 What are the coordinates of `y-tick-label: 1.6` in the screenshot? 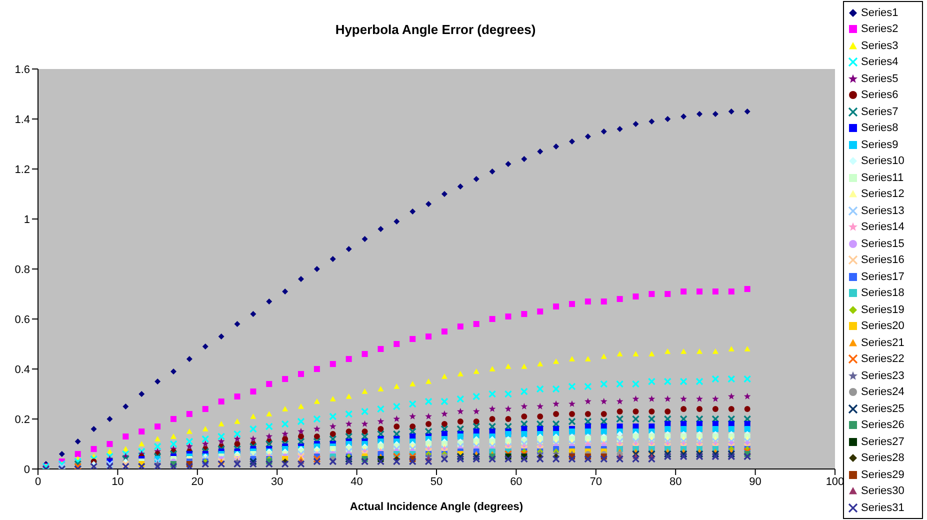 It's located at (22, 70).